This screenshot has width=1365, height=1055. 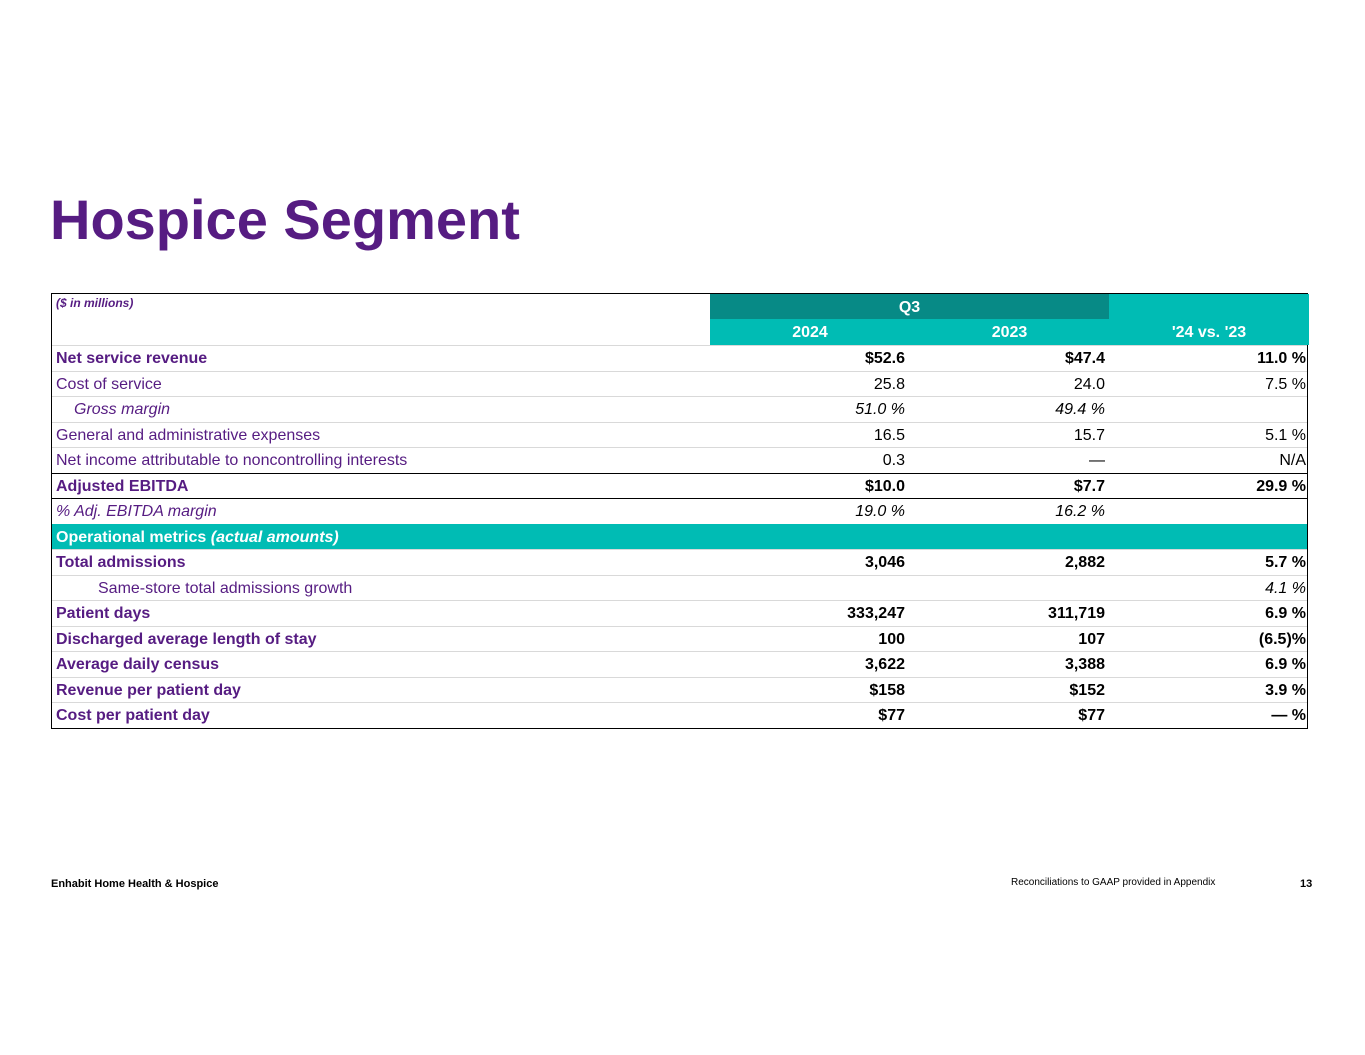 I want to click on value-2023: $7.7, so click(x=1089, y=486).